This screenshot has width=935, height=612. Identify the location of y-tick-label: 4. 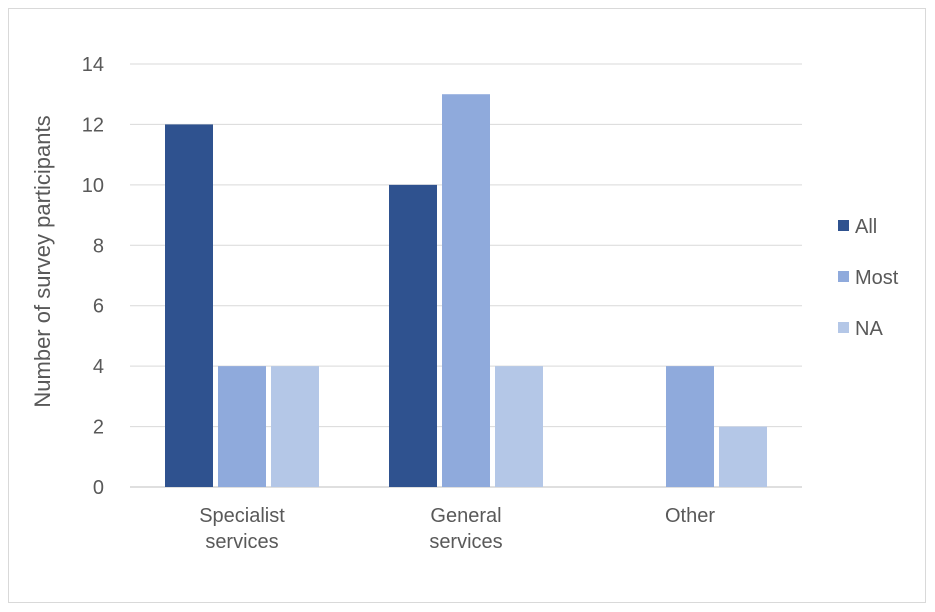
(98, 367).